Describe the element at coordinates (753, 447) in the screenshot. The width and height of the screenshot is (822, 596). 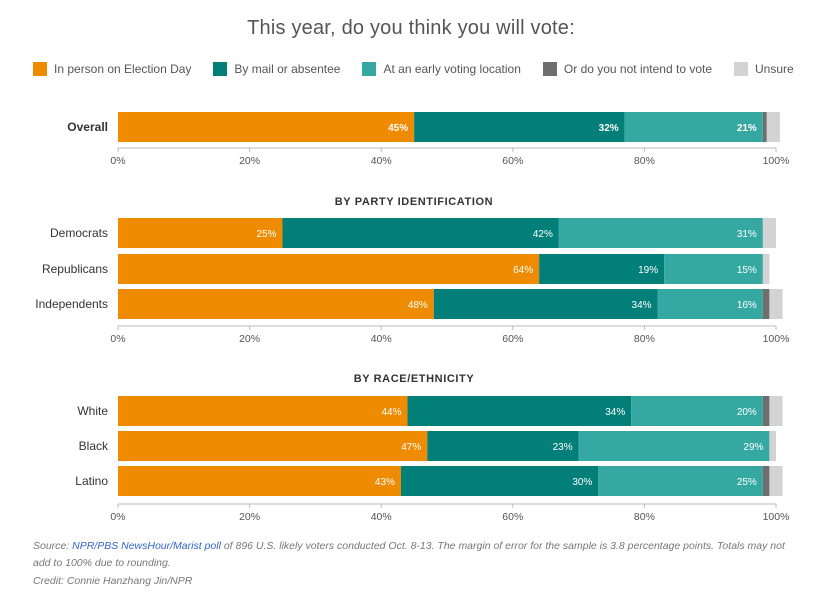
I see `data-label: 29%` at that location.